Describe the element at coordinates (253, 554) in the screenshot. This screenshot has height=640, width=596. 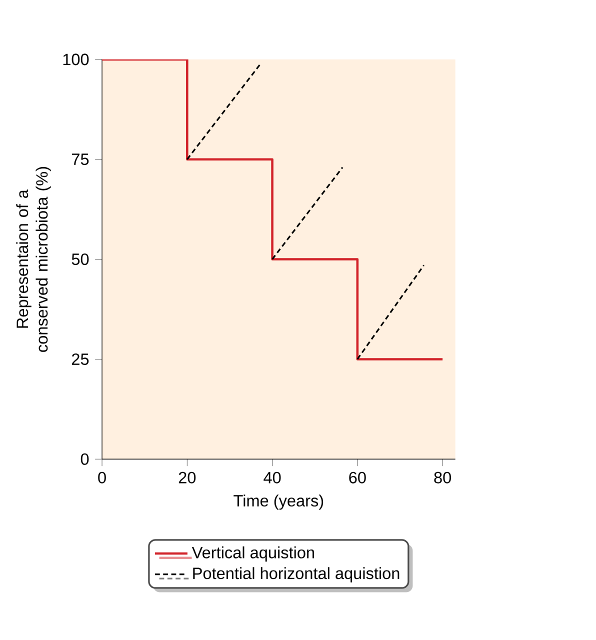
I see `legend-label: Vertical aquistion` at that location.